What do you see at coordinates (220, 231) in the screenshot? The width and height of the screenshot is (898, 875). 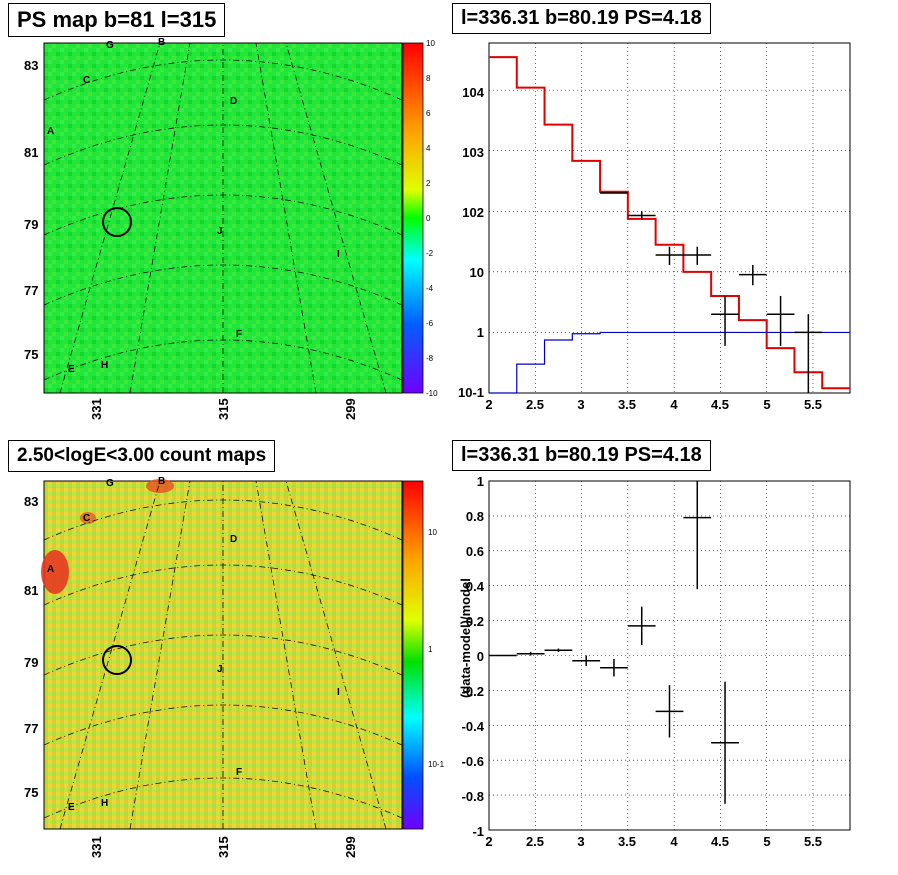 I see `marker-J: J` at bounding box center [220, 231].